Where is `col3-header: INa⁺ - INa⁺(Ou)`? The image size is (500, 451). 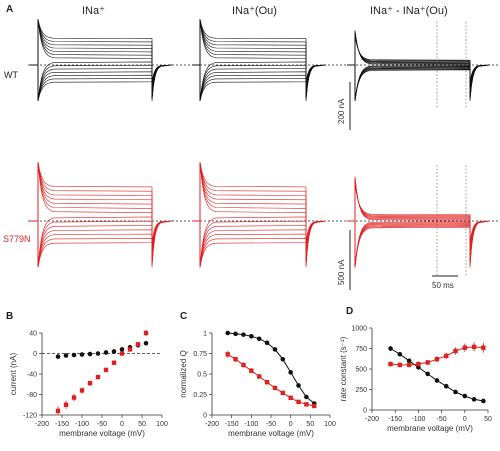 col3-header: INa⁺ - INa⁺(Ou) is located at coordinates (409, 11).